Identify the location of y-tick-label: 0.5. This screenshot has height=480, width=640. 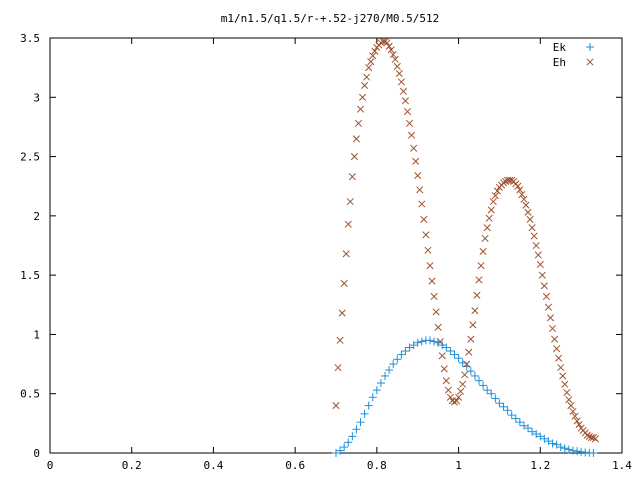
(30, 394).